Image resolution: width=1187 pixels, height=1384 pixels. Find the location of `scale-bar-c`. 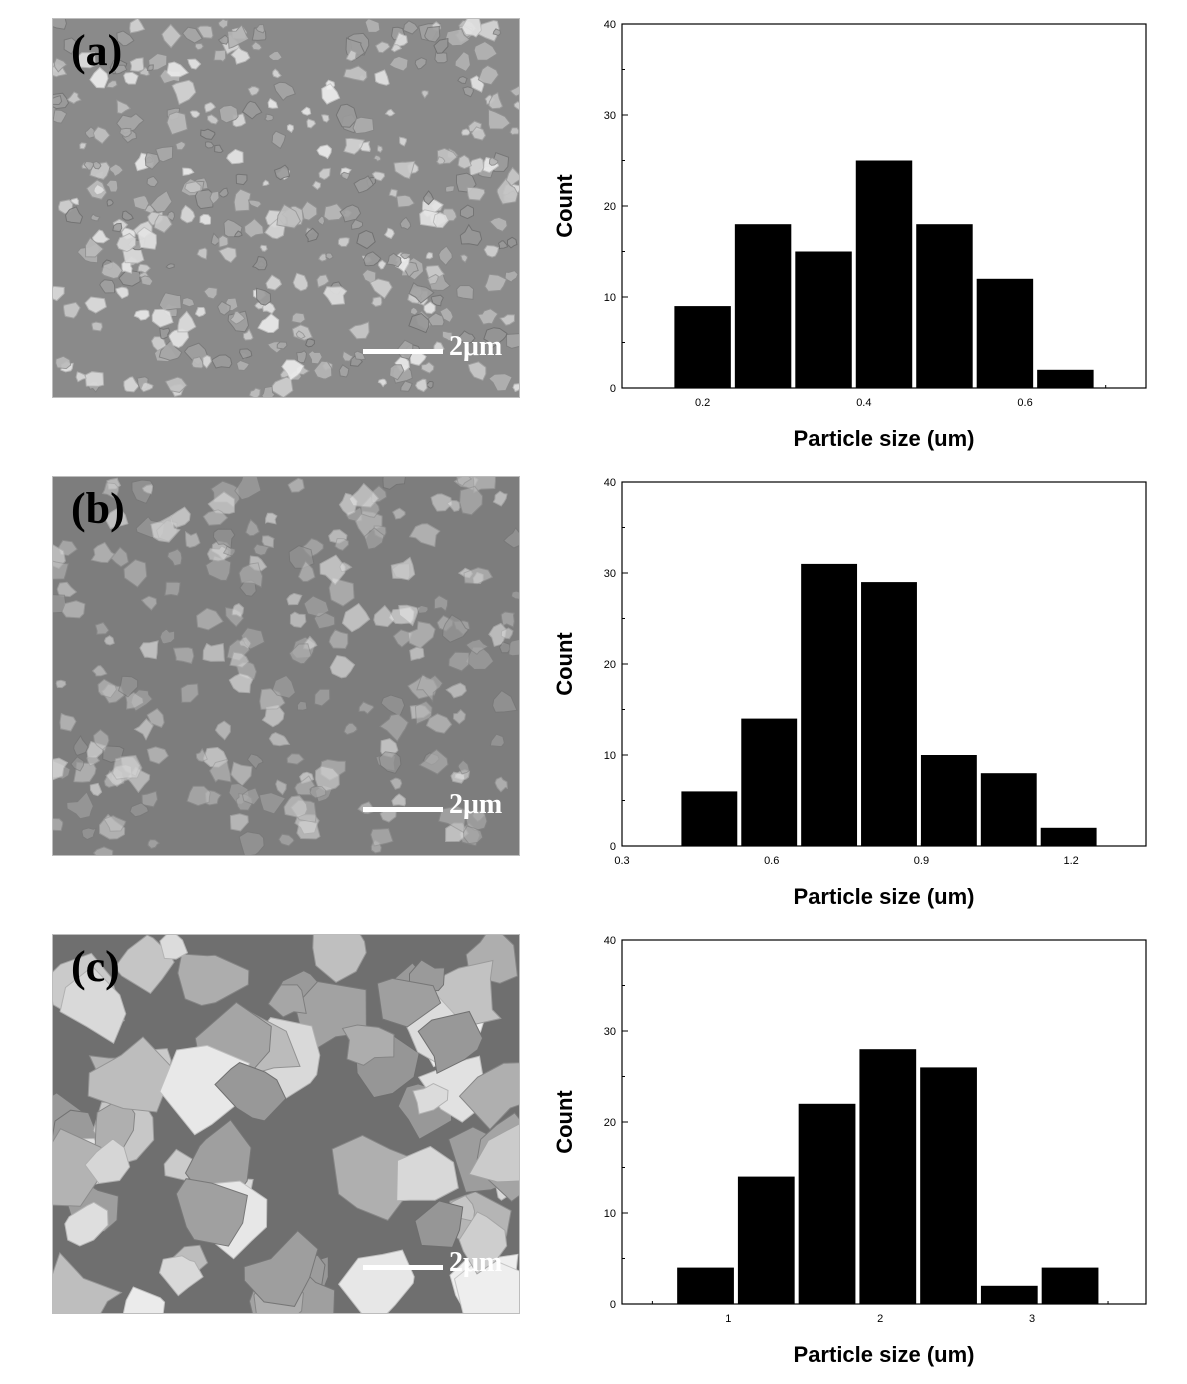

scale-bar-c is located at coordinates (403, 1267).